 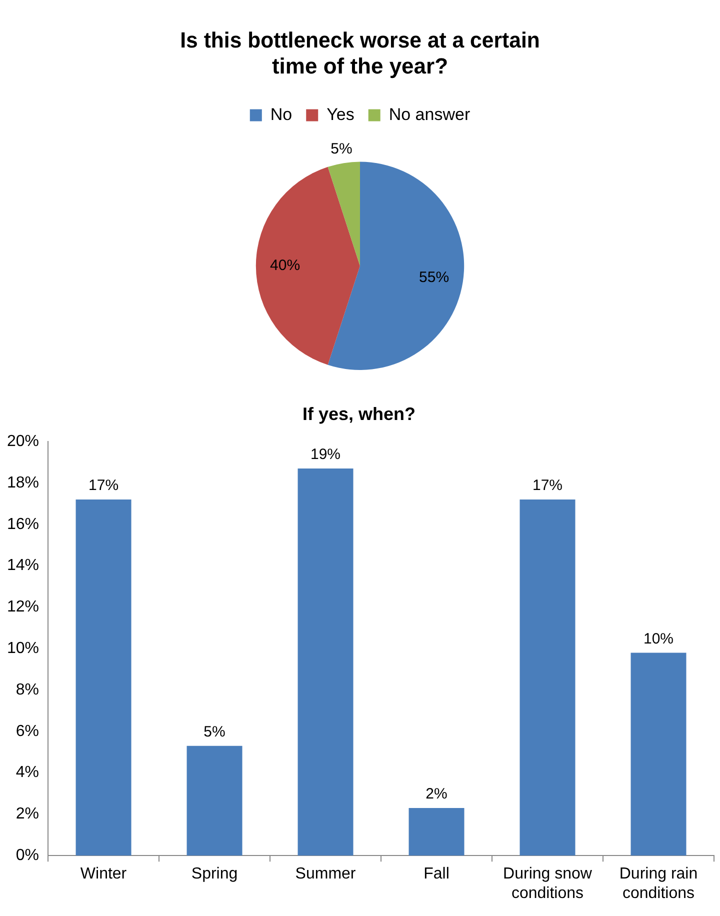 I want to click on y-tick-label: 12%, so click(x=23, y=607).